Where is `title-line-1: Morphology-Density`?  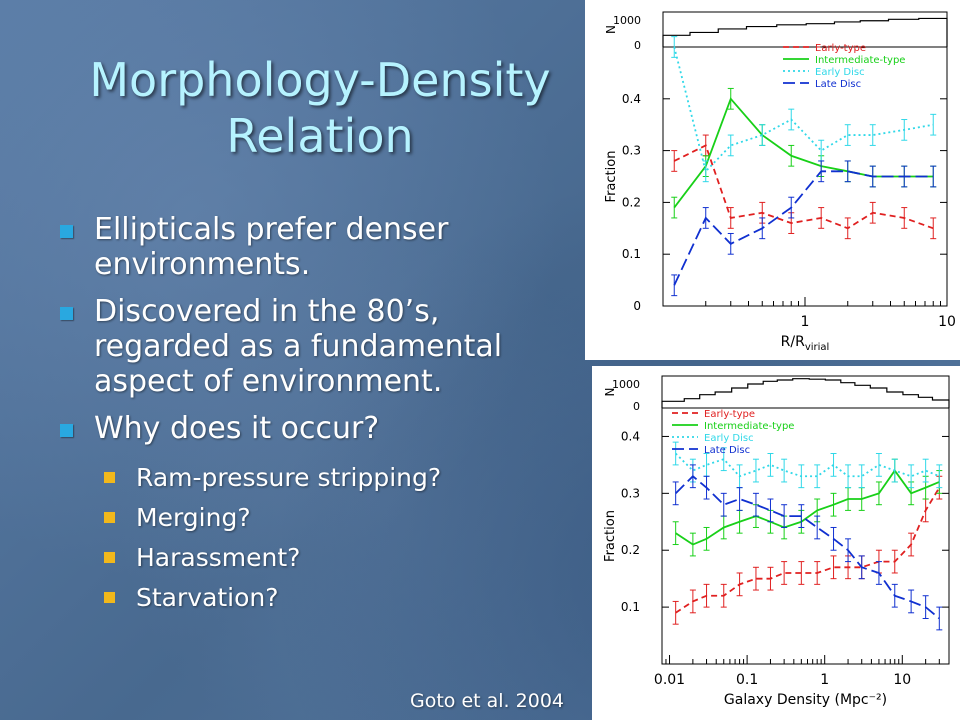 title-line-1: Morphology-Density is located at coordinates (320, 80).